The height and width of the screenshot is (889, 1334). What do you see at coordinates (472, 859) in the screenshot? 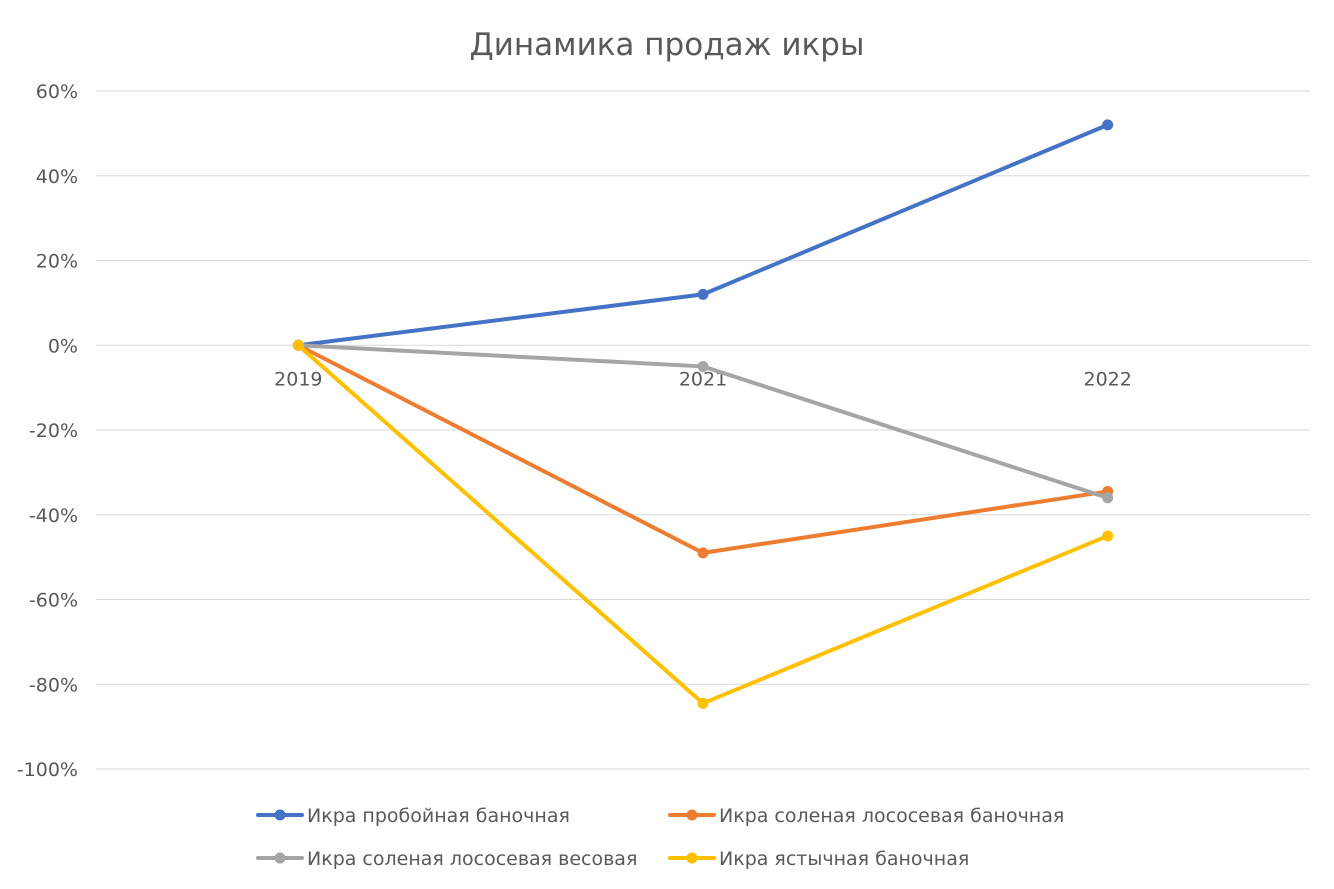
I see `legend-label: Икра соленая лососевая весовая` at bounding box center [472, 859].